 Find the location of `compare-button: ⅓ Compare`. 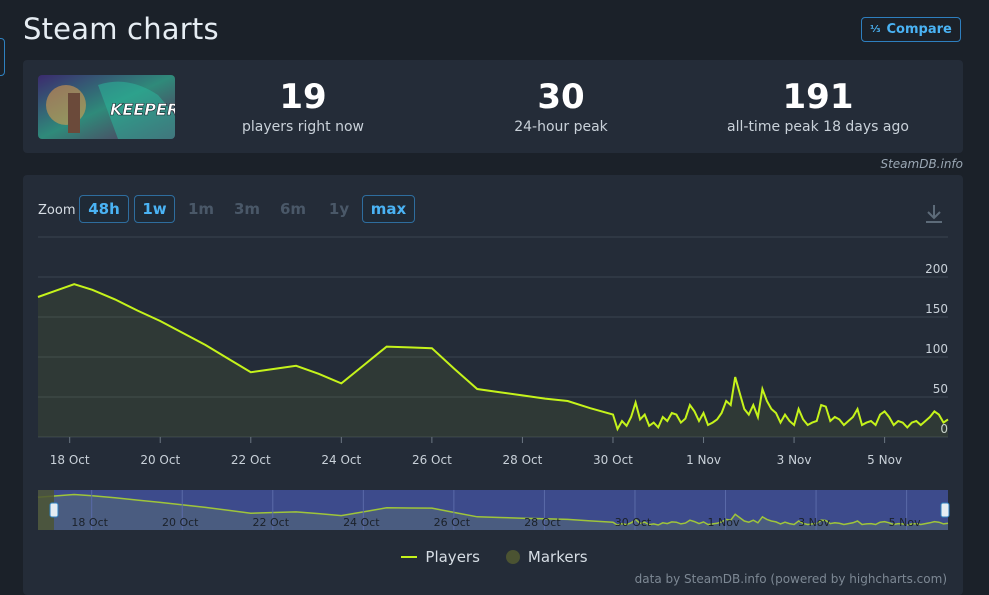

compare-button: ⅓ Compare is located at coordinates (911, 29).